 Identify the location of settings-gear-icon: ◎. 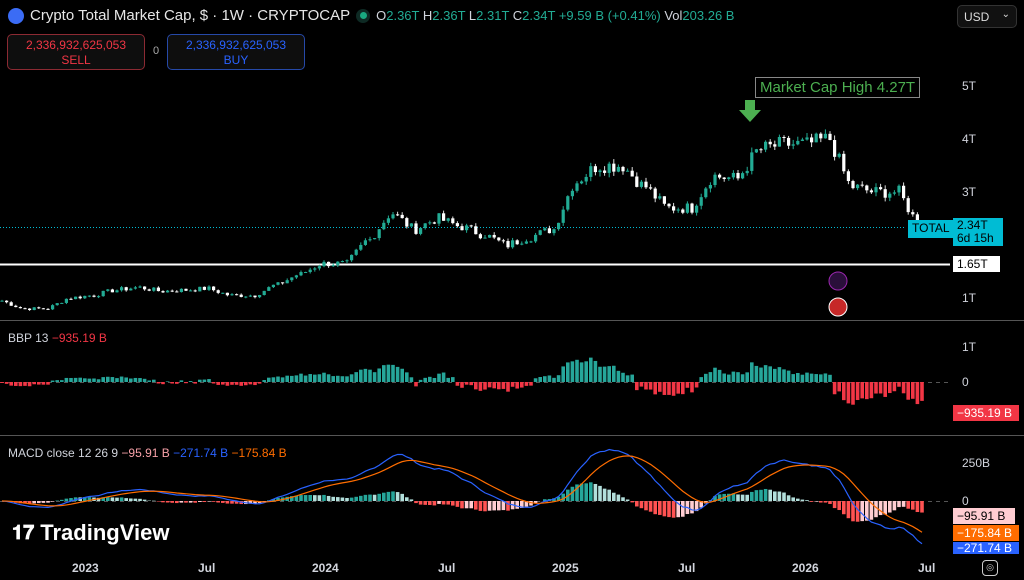
(990, 568).